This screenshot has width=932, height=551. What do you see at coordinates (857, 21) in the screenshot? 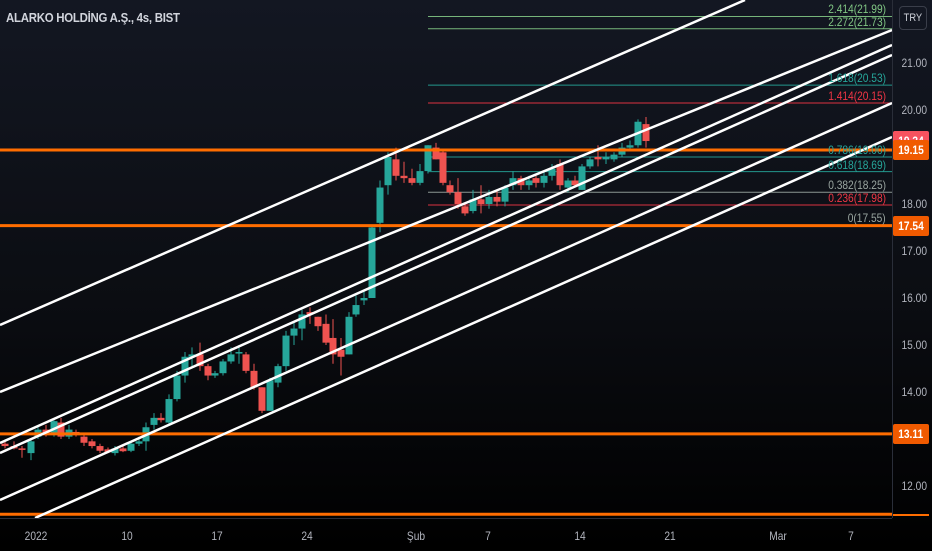
I see `fib-label-2.272: 2.272(21.73)` at bounding box center [857, 21].